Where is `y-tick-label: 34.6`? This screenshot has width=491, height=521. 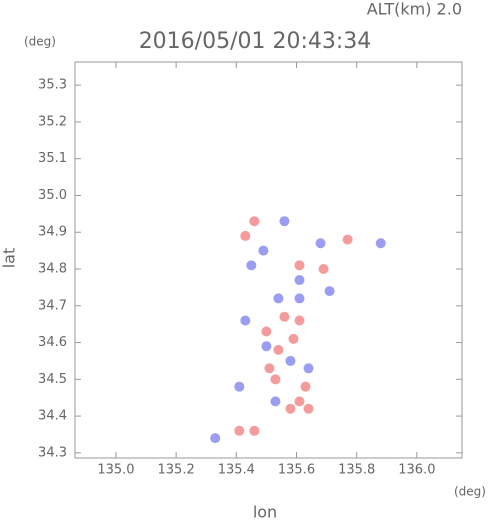 y-tick-label: 34.6 is located at coordinates (52, 342).